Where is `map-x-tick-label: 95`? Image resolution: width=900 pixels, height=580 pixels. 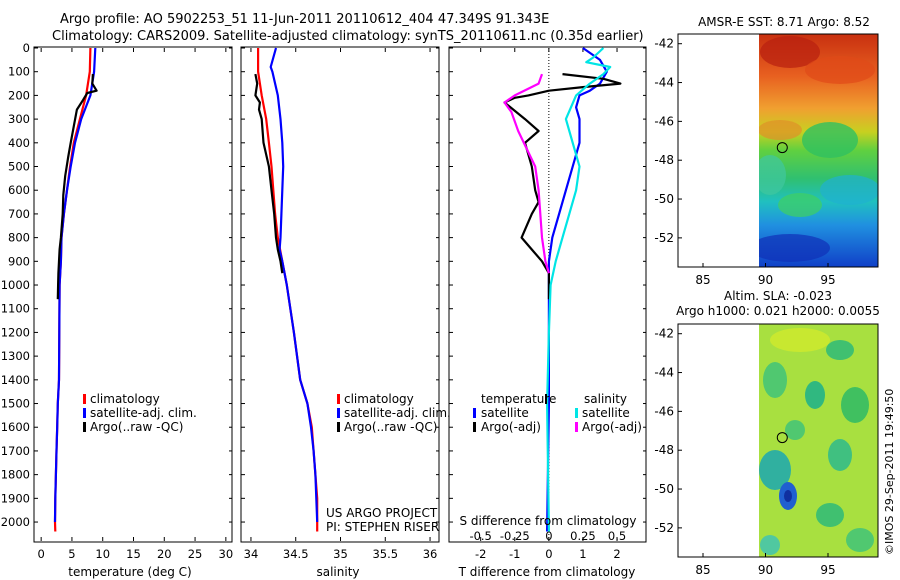 map-x-tick-label: 95 is located at coordinates (827, 570).